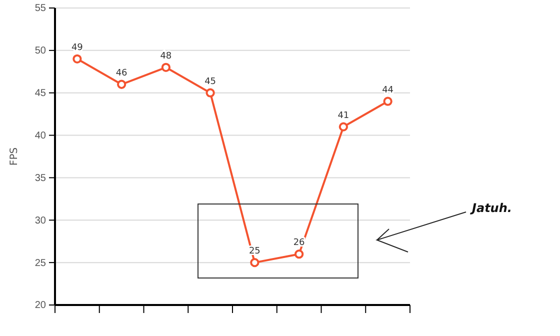 The image size is (560, 336). What do you see at coordinates (40, 263) in the screenshot?
I see `y-tick-label: 25` at bounding box center [40, 263].